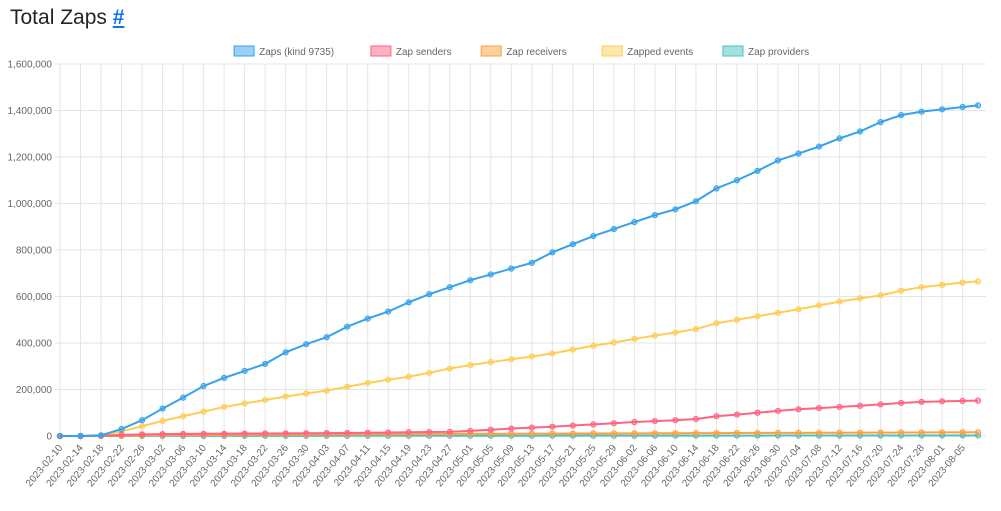 The image size is (1001, 511). What do you see at coordinates (424, 52) in the screenshot?
I see `legend-item: Zap senders` at bounding box center [424, 52].